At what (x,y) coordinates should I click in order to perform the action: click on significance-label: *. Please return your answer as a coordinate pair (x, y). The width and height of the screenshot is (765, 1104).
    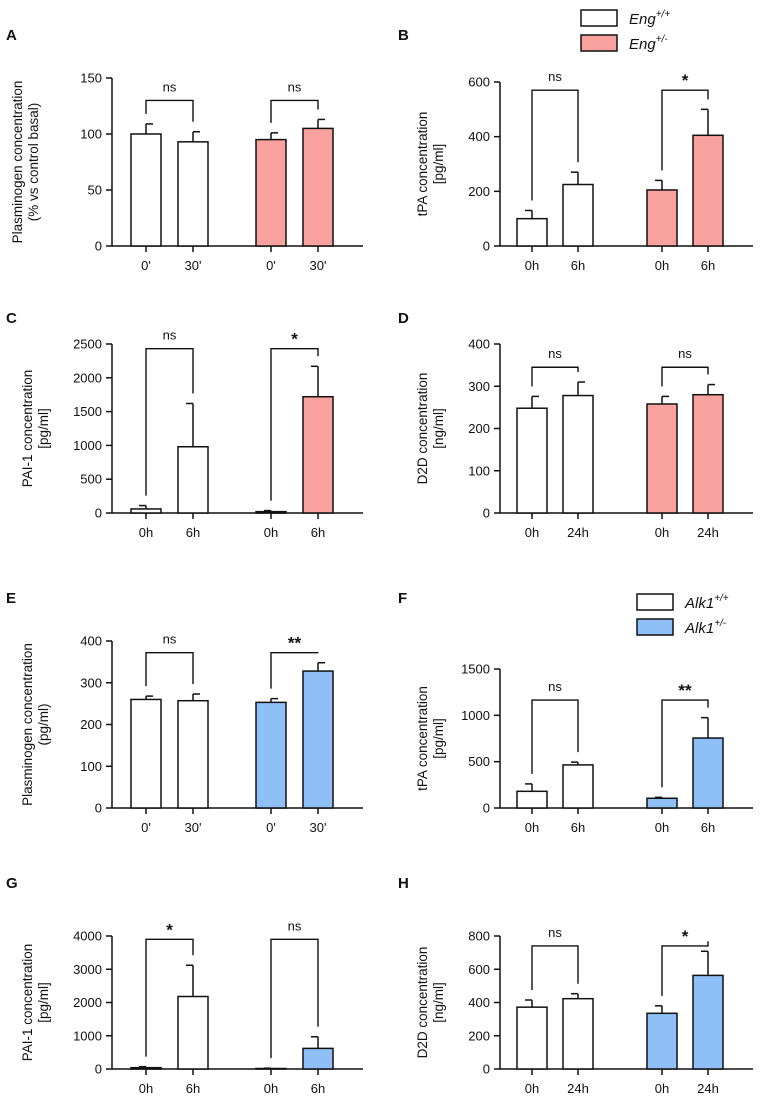
    Looking at the image, I should click on (685, 80).